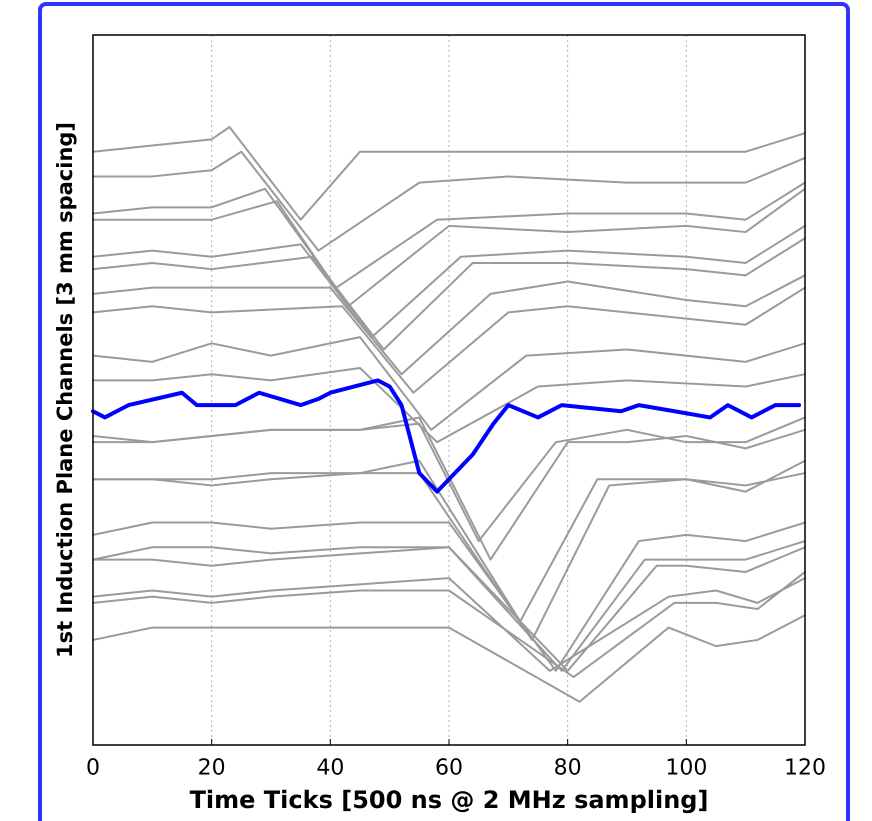  Describe the element at coordinates (65, 390) in the screenshot. I see `y-axis-title: 1st Induction Plane Channels [3 mm spacing]` at that location.